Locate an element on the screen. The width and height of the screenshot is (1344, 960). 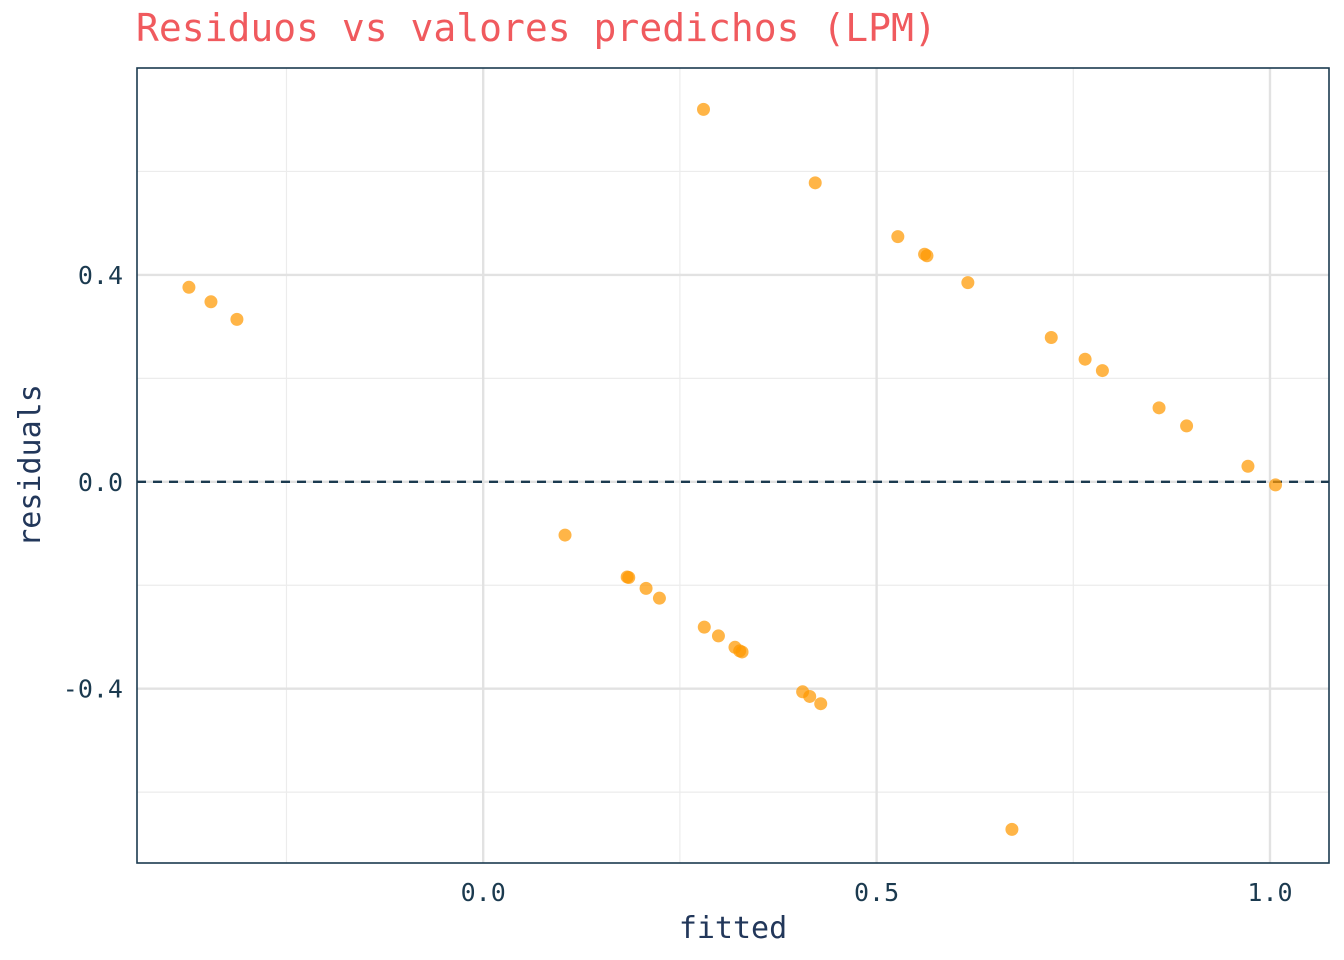
y-tick-label: 0.0 is located at coordinates (100, 482).